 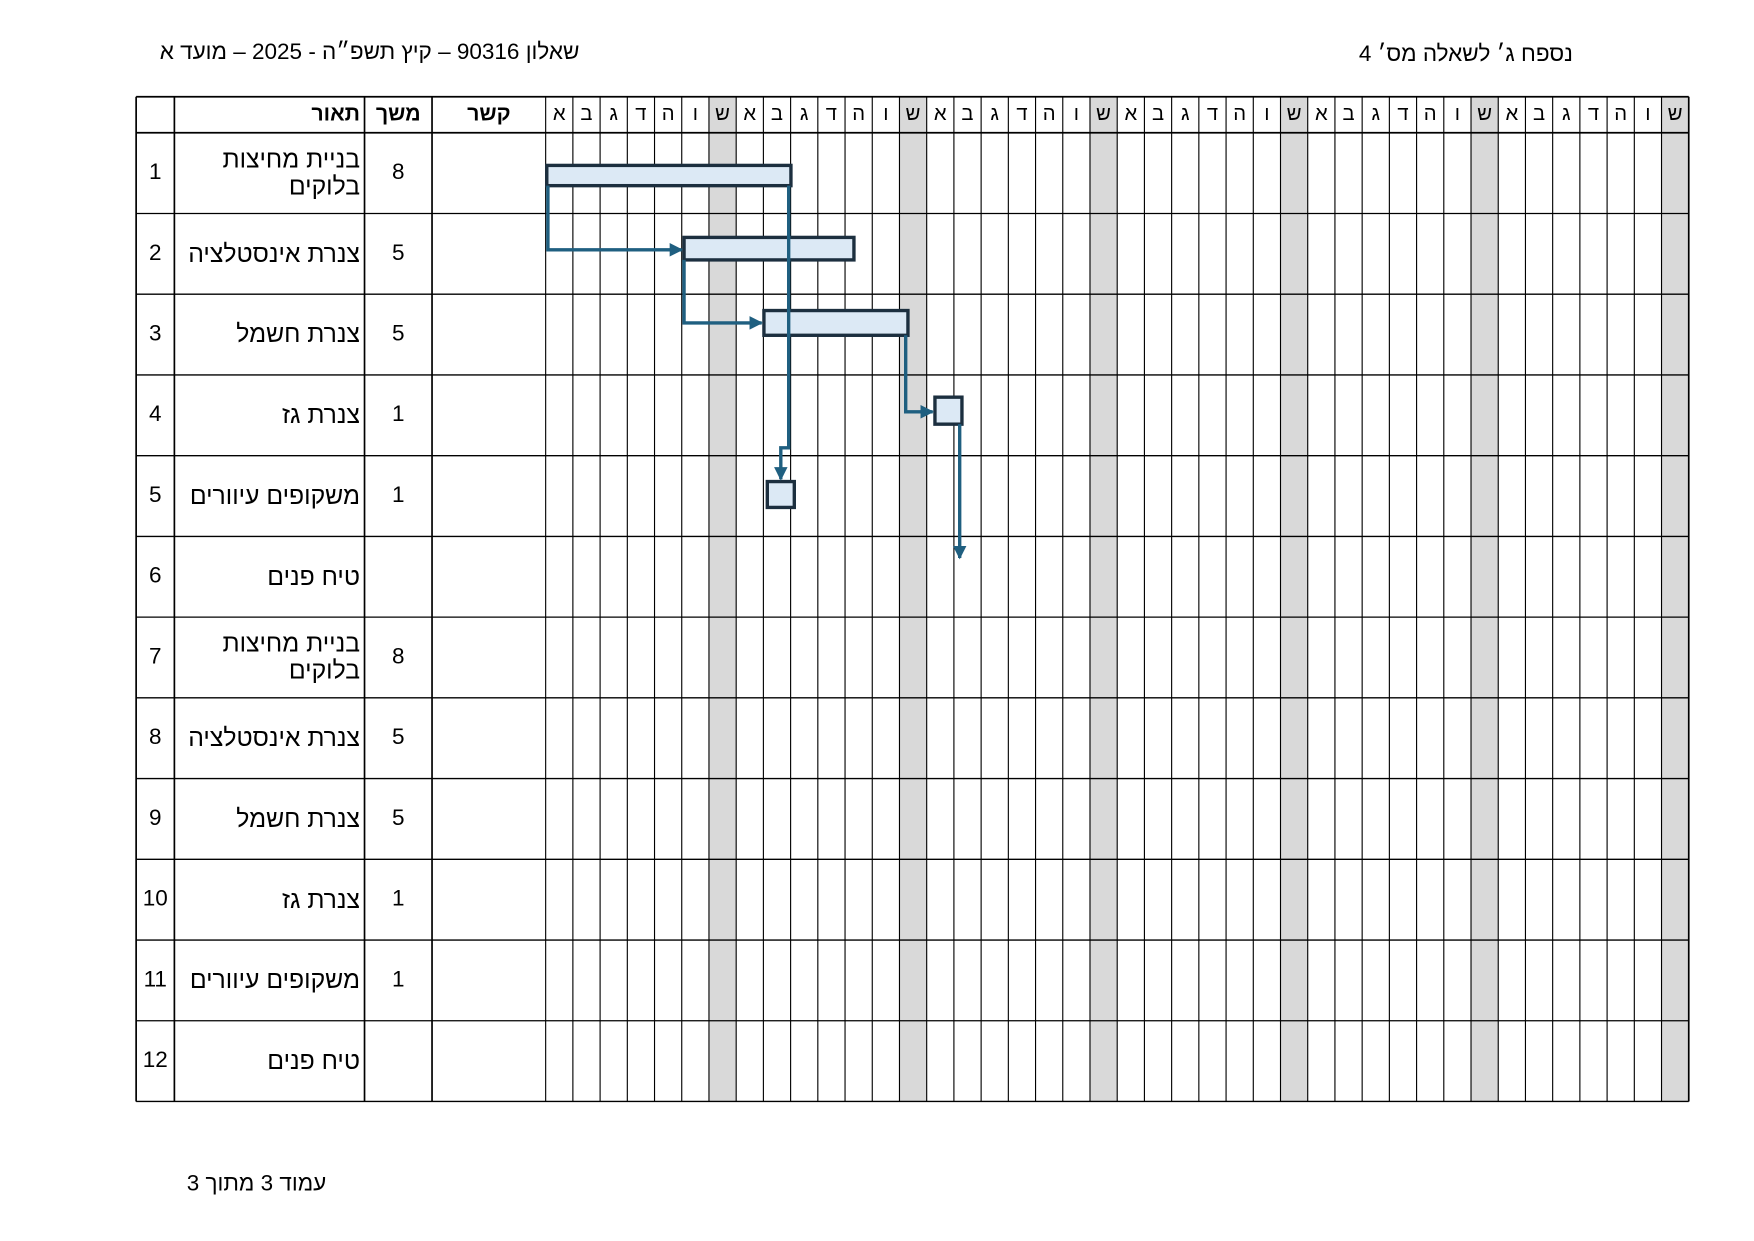 I want to click on row-number: 4, so click(x=155, y=413).